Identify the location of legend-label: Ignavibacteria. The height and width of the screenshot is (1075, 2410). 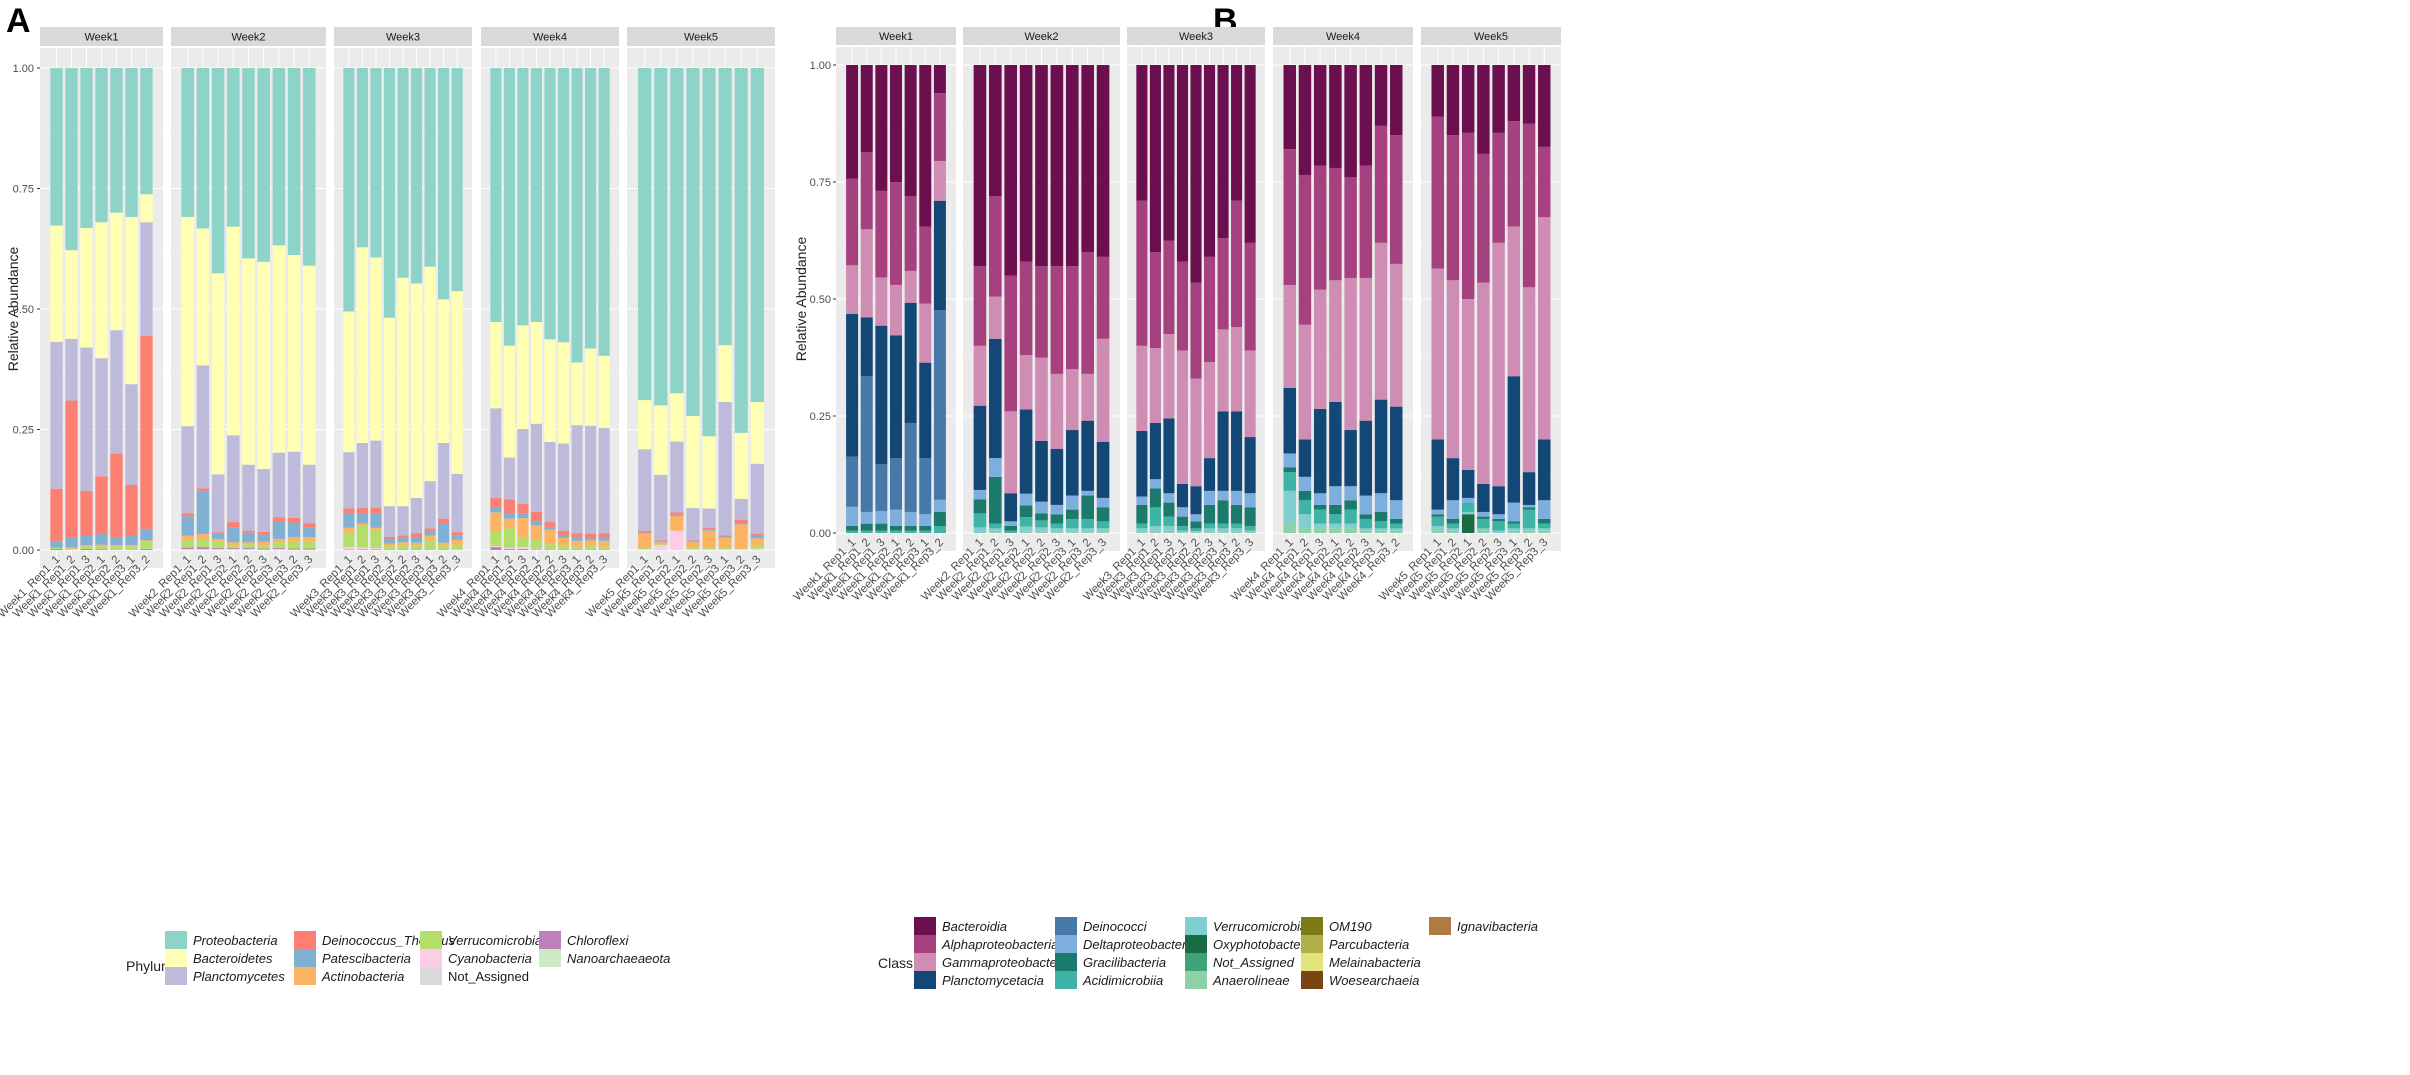
(1497, 926).